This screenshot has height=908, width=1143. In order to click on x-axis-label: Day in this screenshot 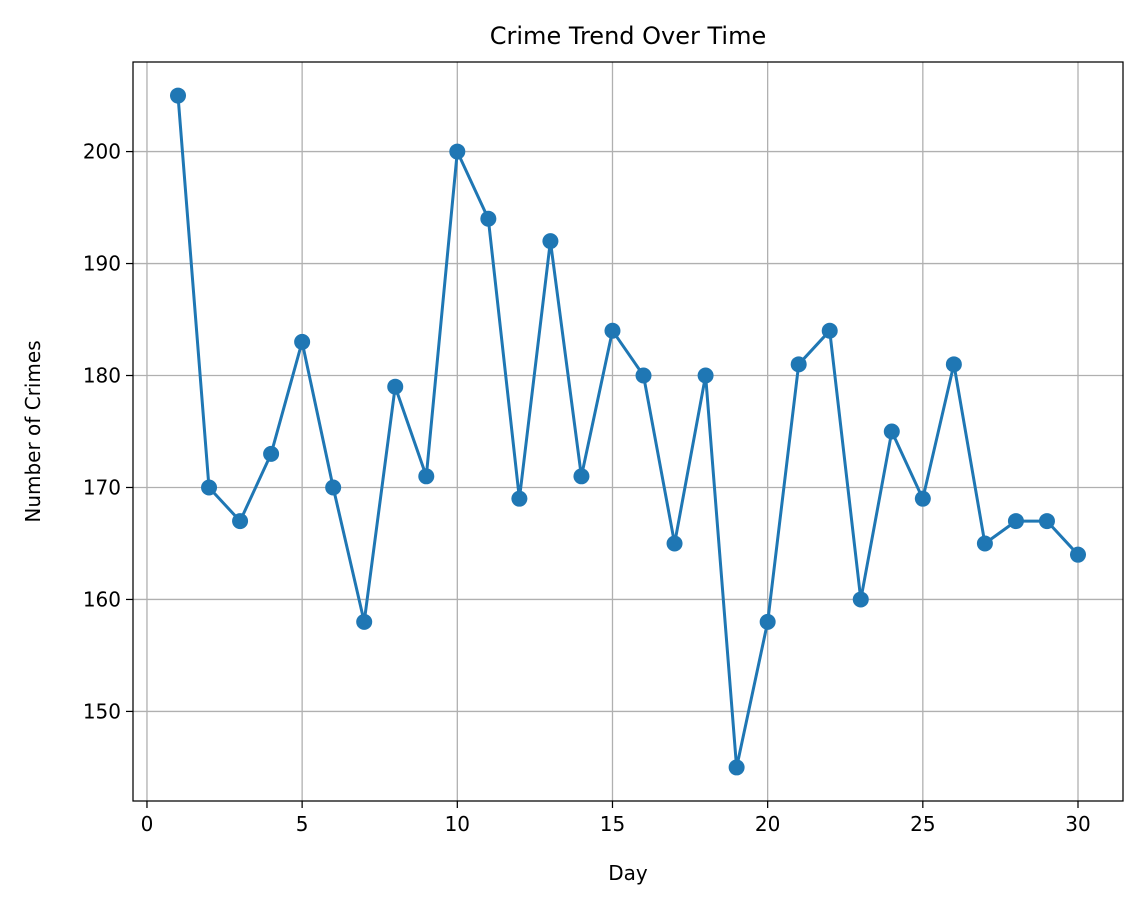, I will do `click(628, 873)`.